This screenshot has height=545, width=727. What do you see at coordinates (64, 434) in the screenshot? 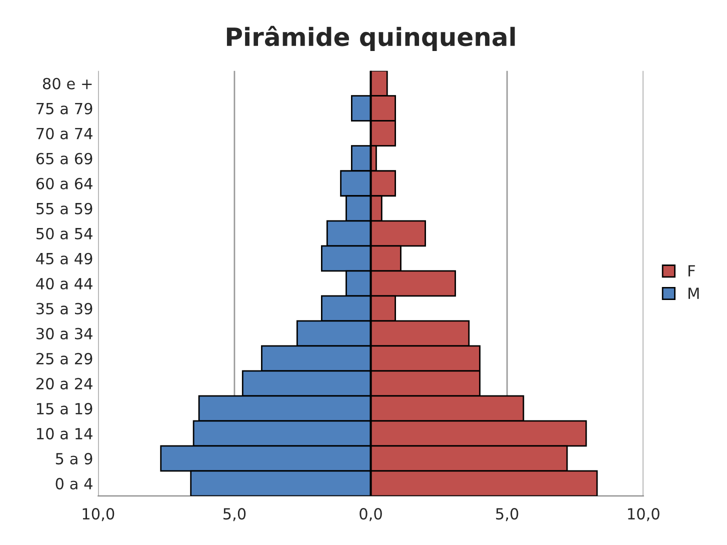
I see `y-tick-label: 10 a 14` at bounding box center [64, 434].